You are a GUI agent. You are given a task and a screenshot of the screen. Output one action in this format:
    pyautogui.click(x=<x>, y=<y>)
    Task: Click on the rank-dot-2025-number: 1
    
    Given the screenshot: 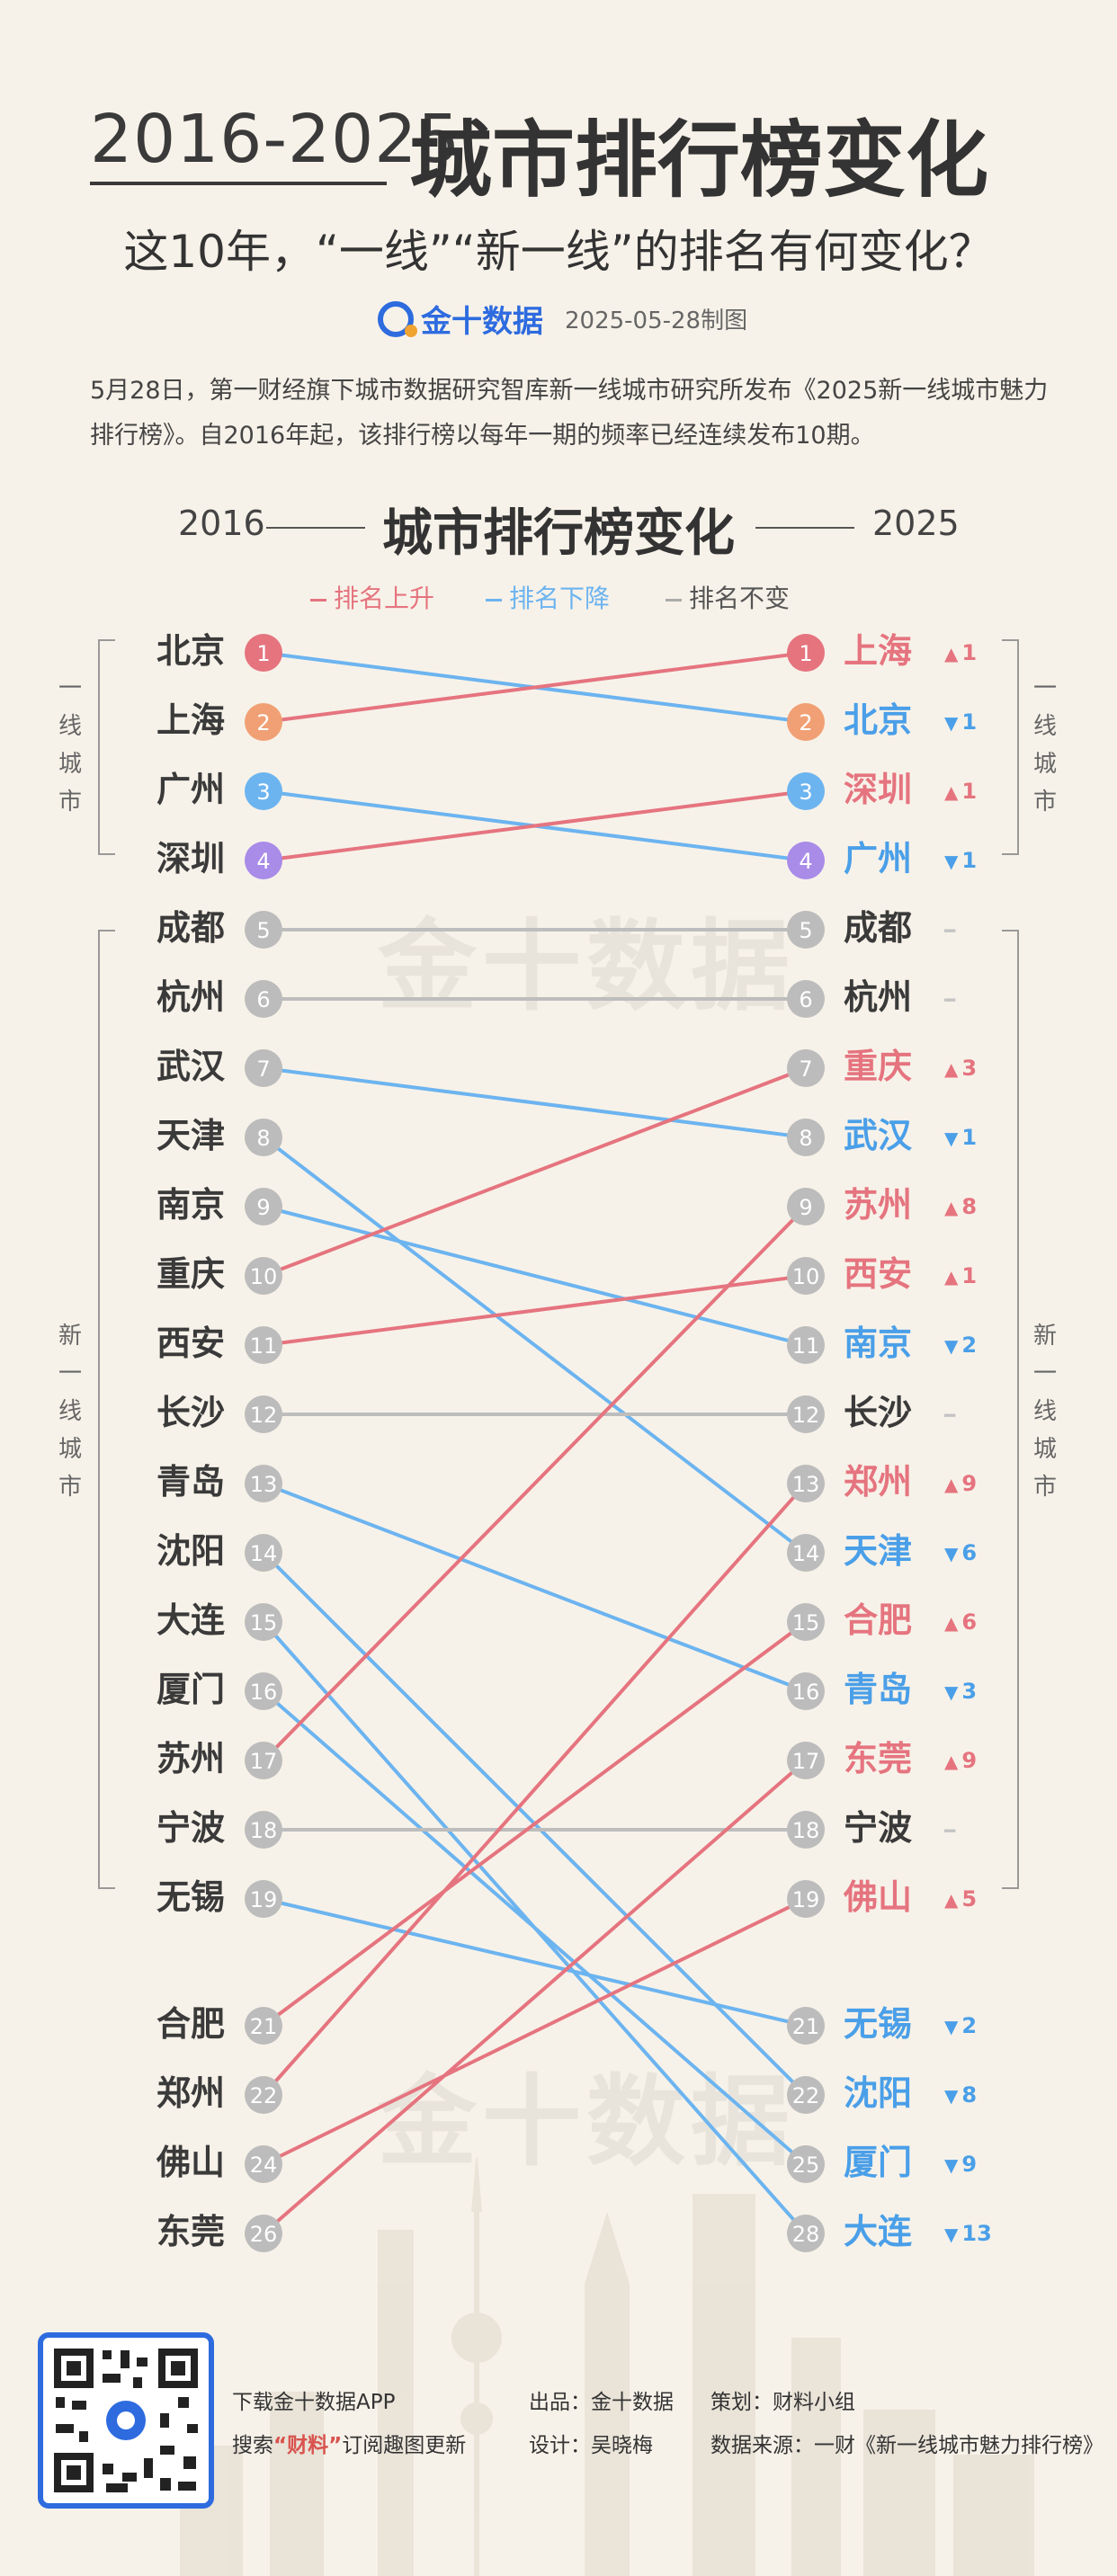 What is the action you would take?
    pyautogui.click(x=805, y=654)
    